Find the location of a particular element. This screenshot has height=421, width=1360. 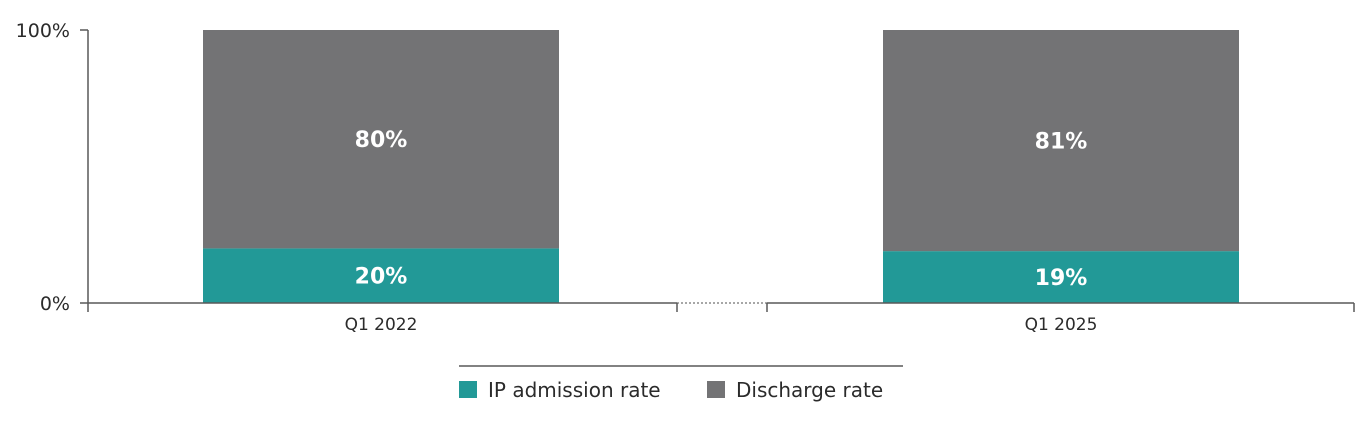

y-tick-label: 0% is located at coordinates (55, 304).